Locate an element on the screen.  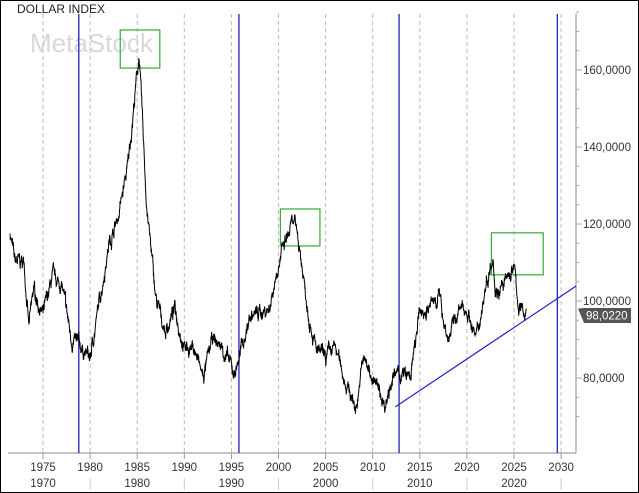
y-tick-label: 100,0000 is located at coordinates (607, 302).